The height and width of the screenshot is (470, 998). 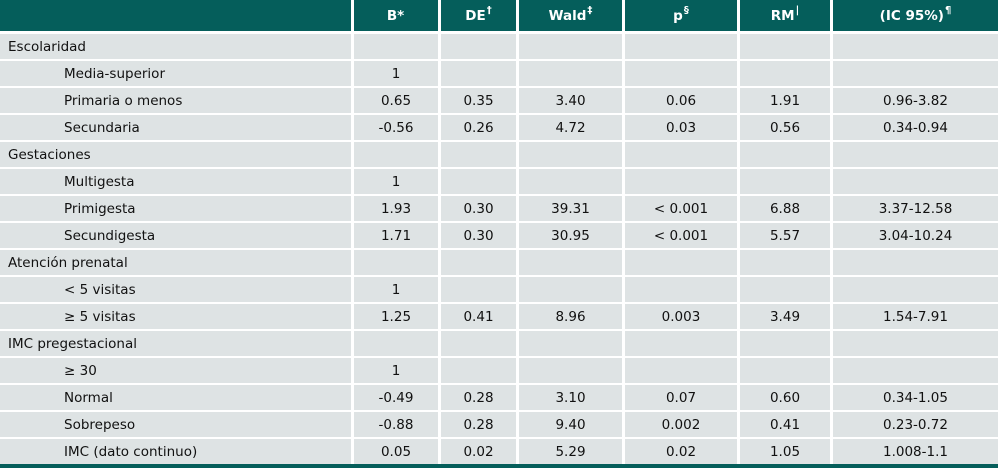 I want to click on value-cell: 3.10, so click(x=572, y=398).